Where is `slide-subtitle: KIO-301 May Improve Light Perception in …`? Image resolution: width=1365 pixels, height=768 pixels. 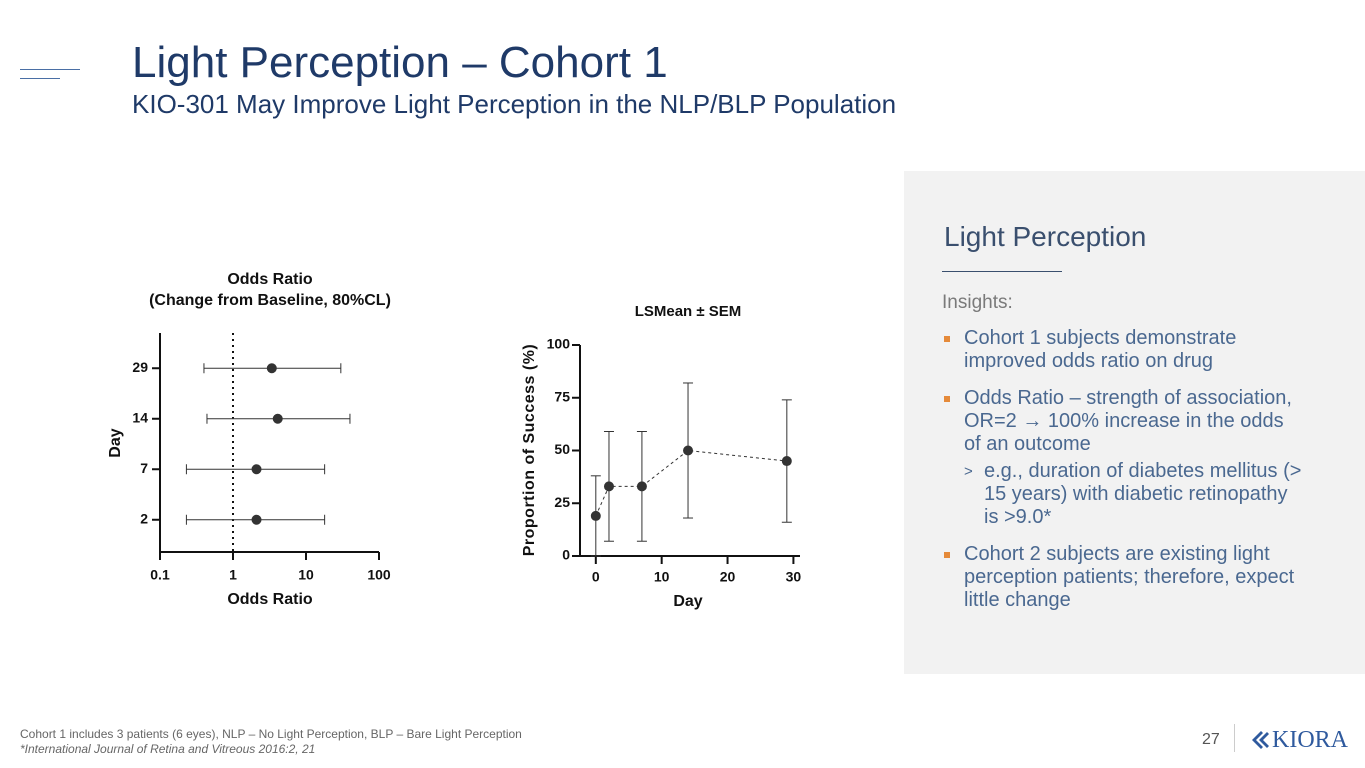 slide-subtitle: KIO-301 May Improve Light Perception in … is located at coordinates (514, 104).